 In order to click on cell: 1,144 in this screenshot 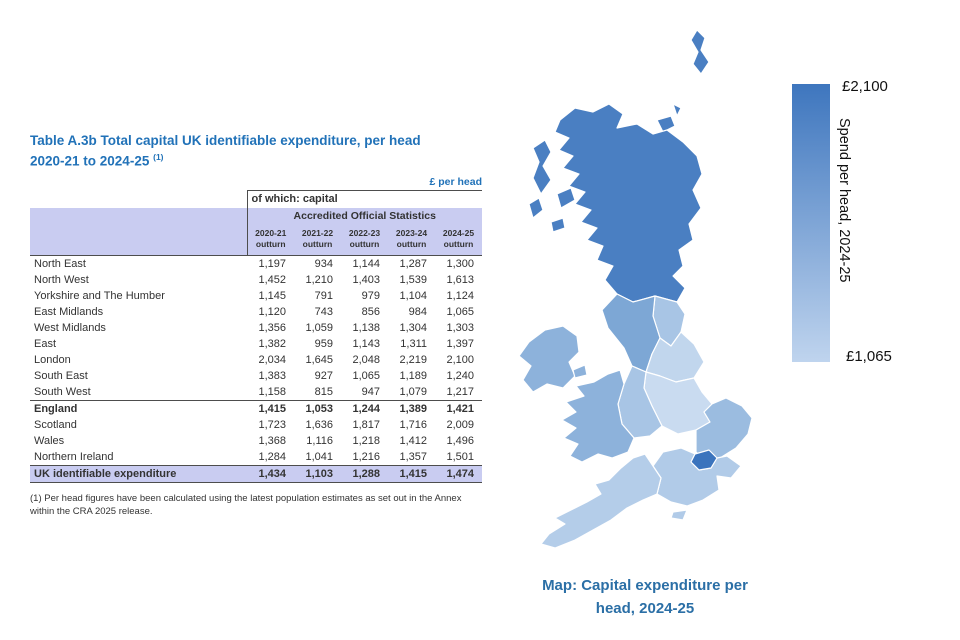, I will do `click(366, 263)`.